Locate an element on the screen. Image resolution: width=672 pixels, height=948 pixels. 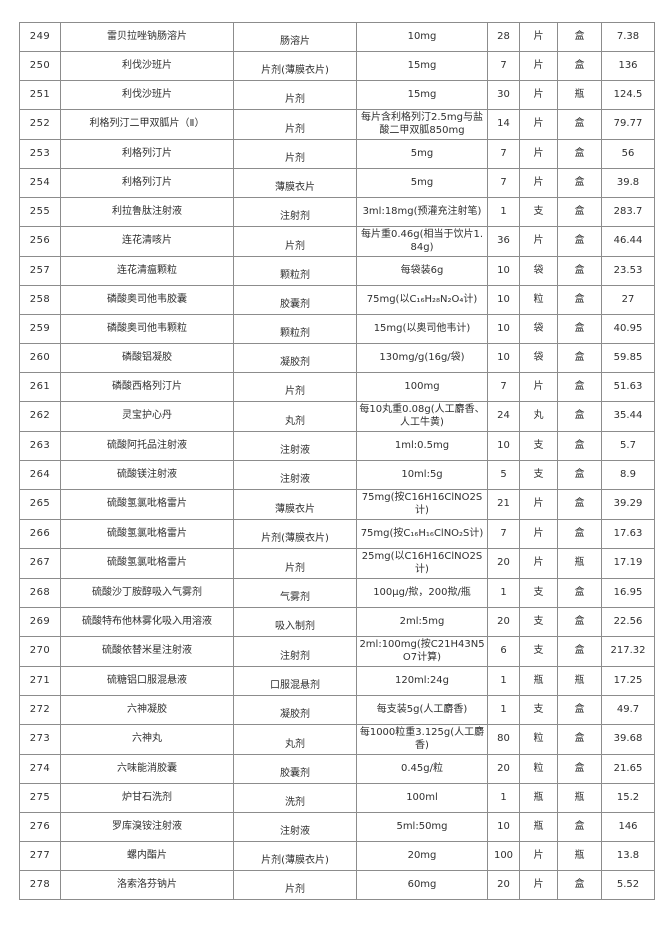
cell-row-number: 249 is located at coordinates (40, 37).